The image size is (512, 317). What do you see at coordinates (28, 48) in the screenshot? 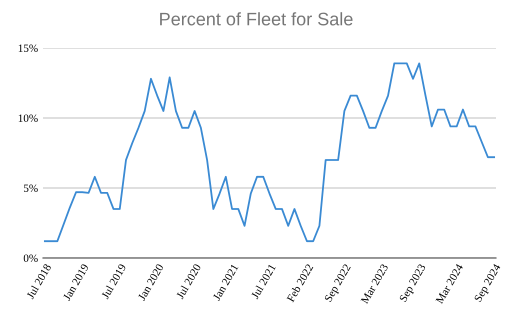
I see `y-tick-label: 15%` at bounding box center [28, 48].